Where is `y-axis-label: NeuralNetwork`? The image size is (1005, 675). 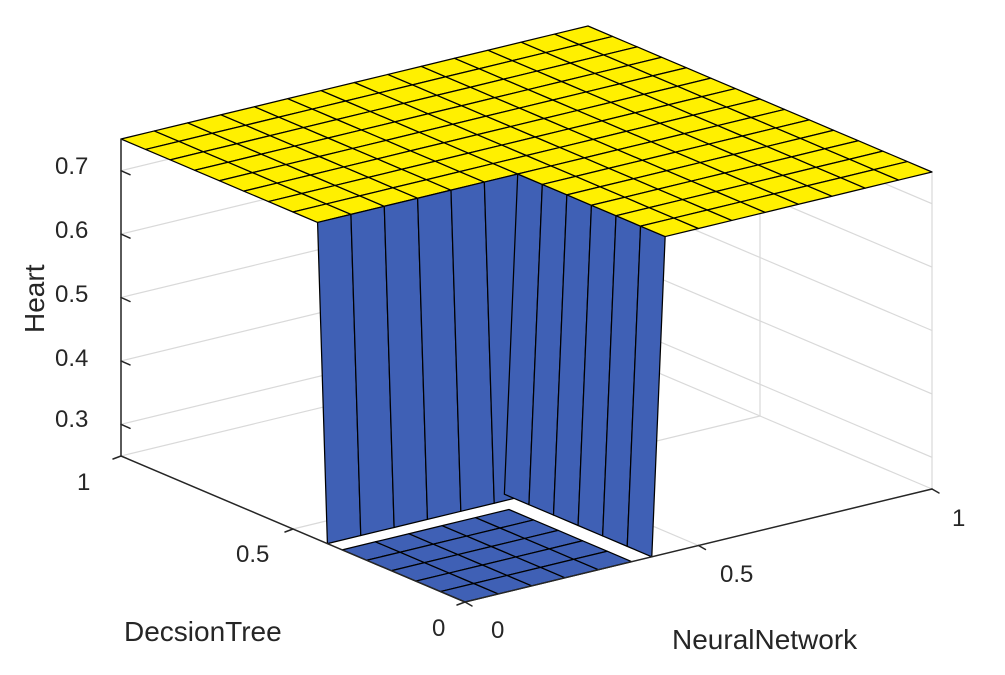
y-axis-label: NeuralNetwork is located at coordinates (765, 639).